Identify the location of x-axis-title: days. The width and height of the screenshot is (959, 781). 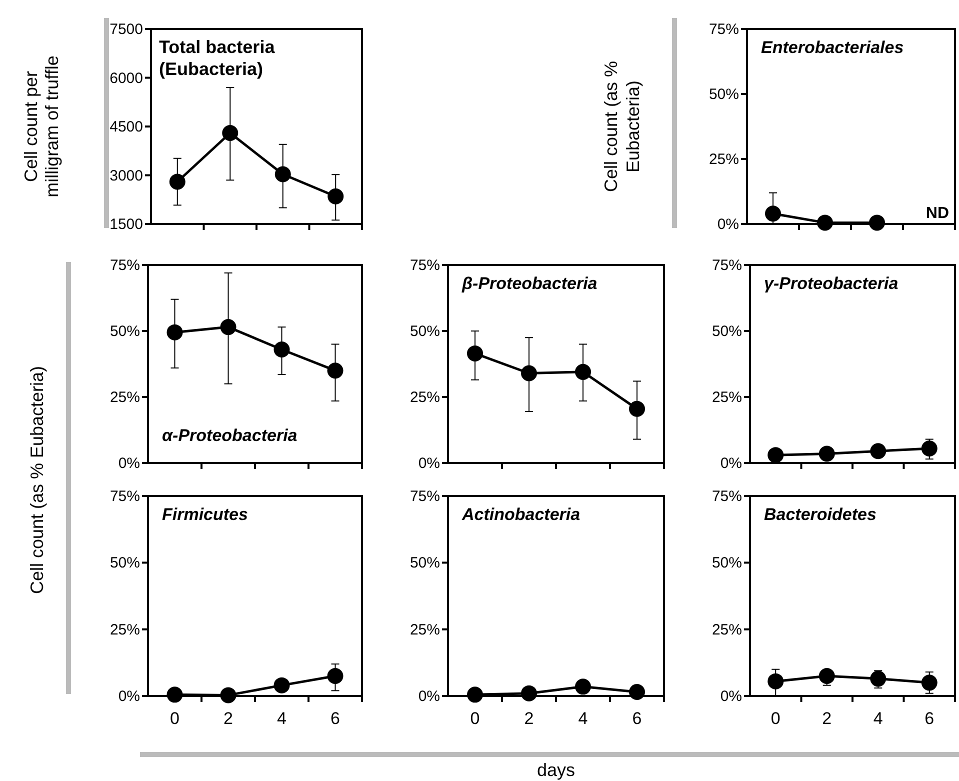
(556, 770).